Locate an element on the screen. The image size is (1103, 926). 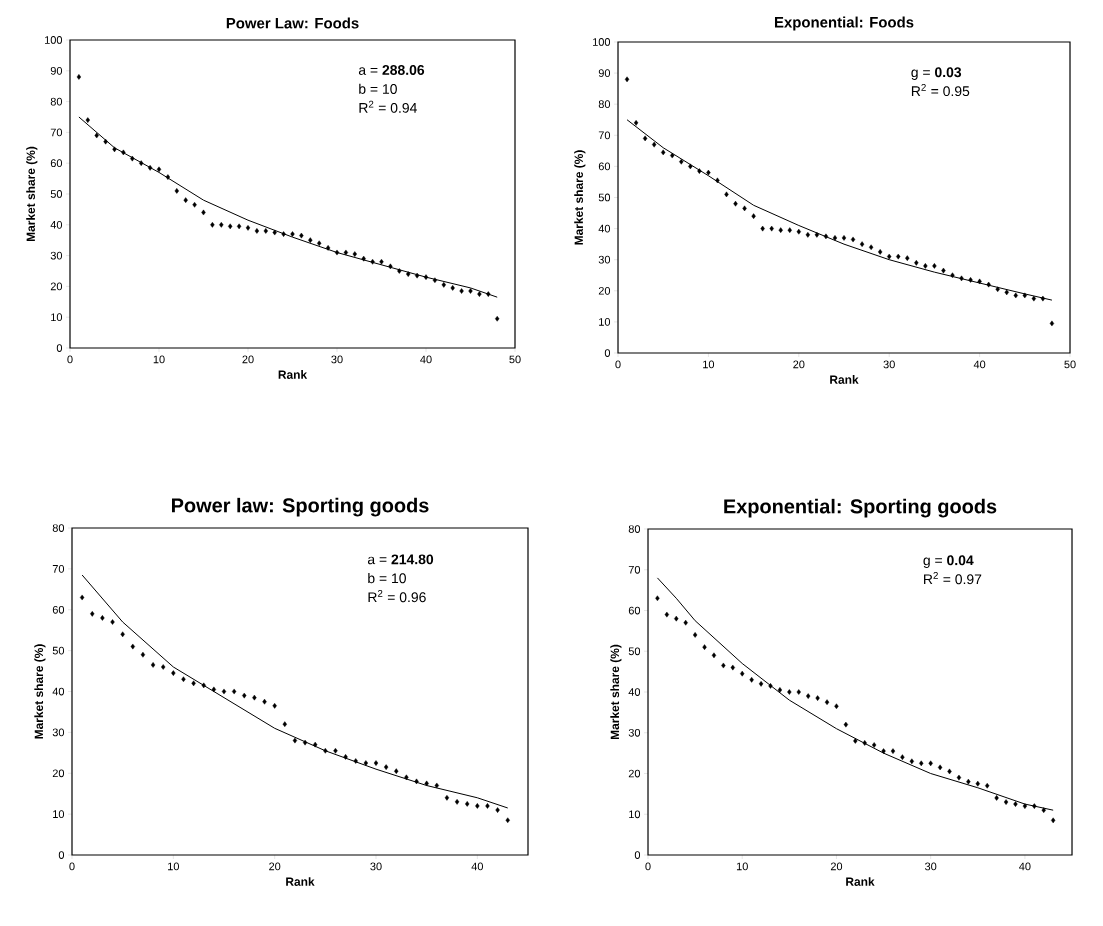
annotation: a = 214.80 is located at coordinates (400, 559).